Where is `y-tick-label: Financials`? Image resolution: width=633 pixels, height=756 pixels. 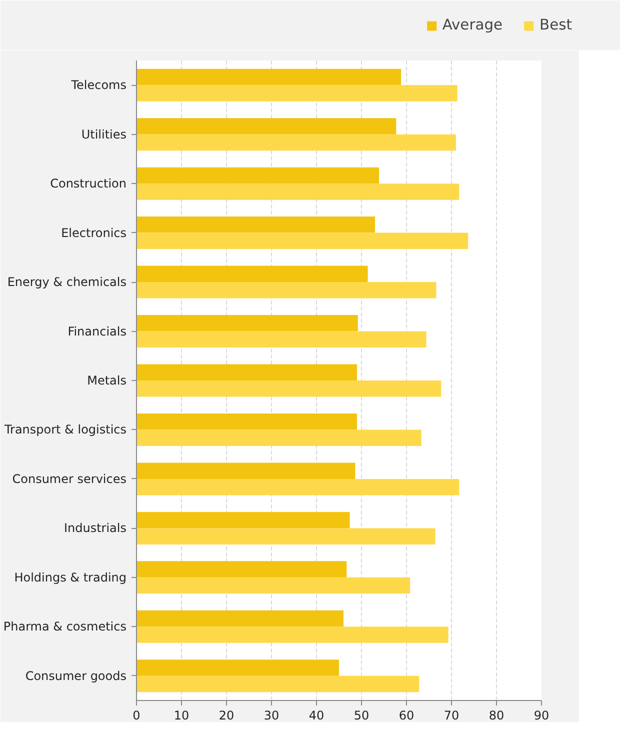
y-tick-label: Financials is located at coordinates (97, 331).